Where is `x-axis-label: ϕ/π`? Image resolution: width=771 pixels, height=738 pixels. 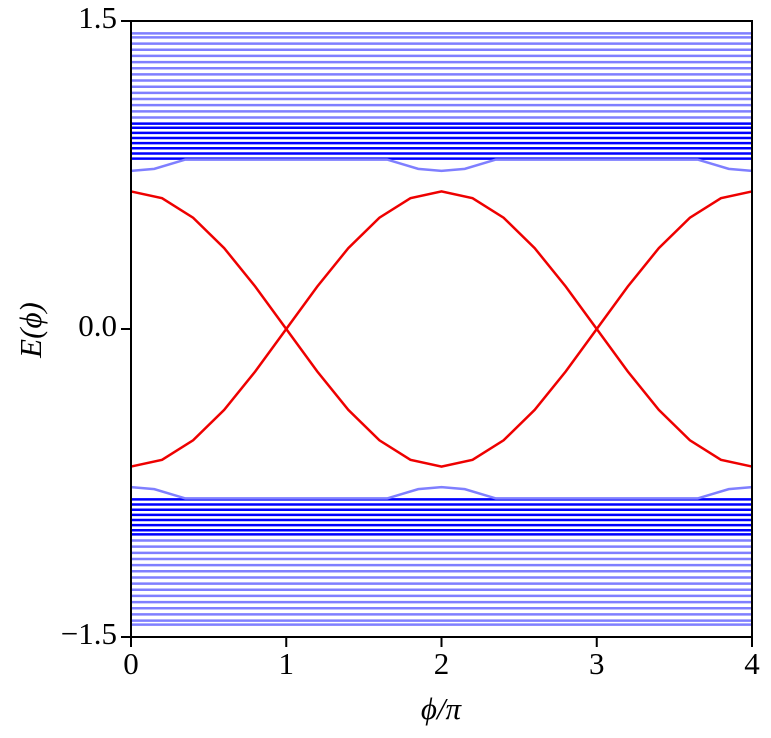
x-axis-label: ϕ/π is located at coordinates (442, 708).